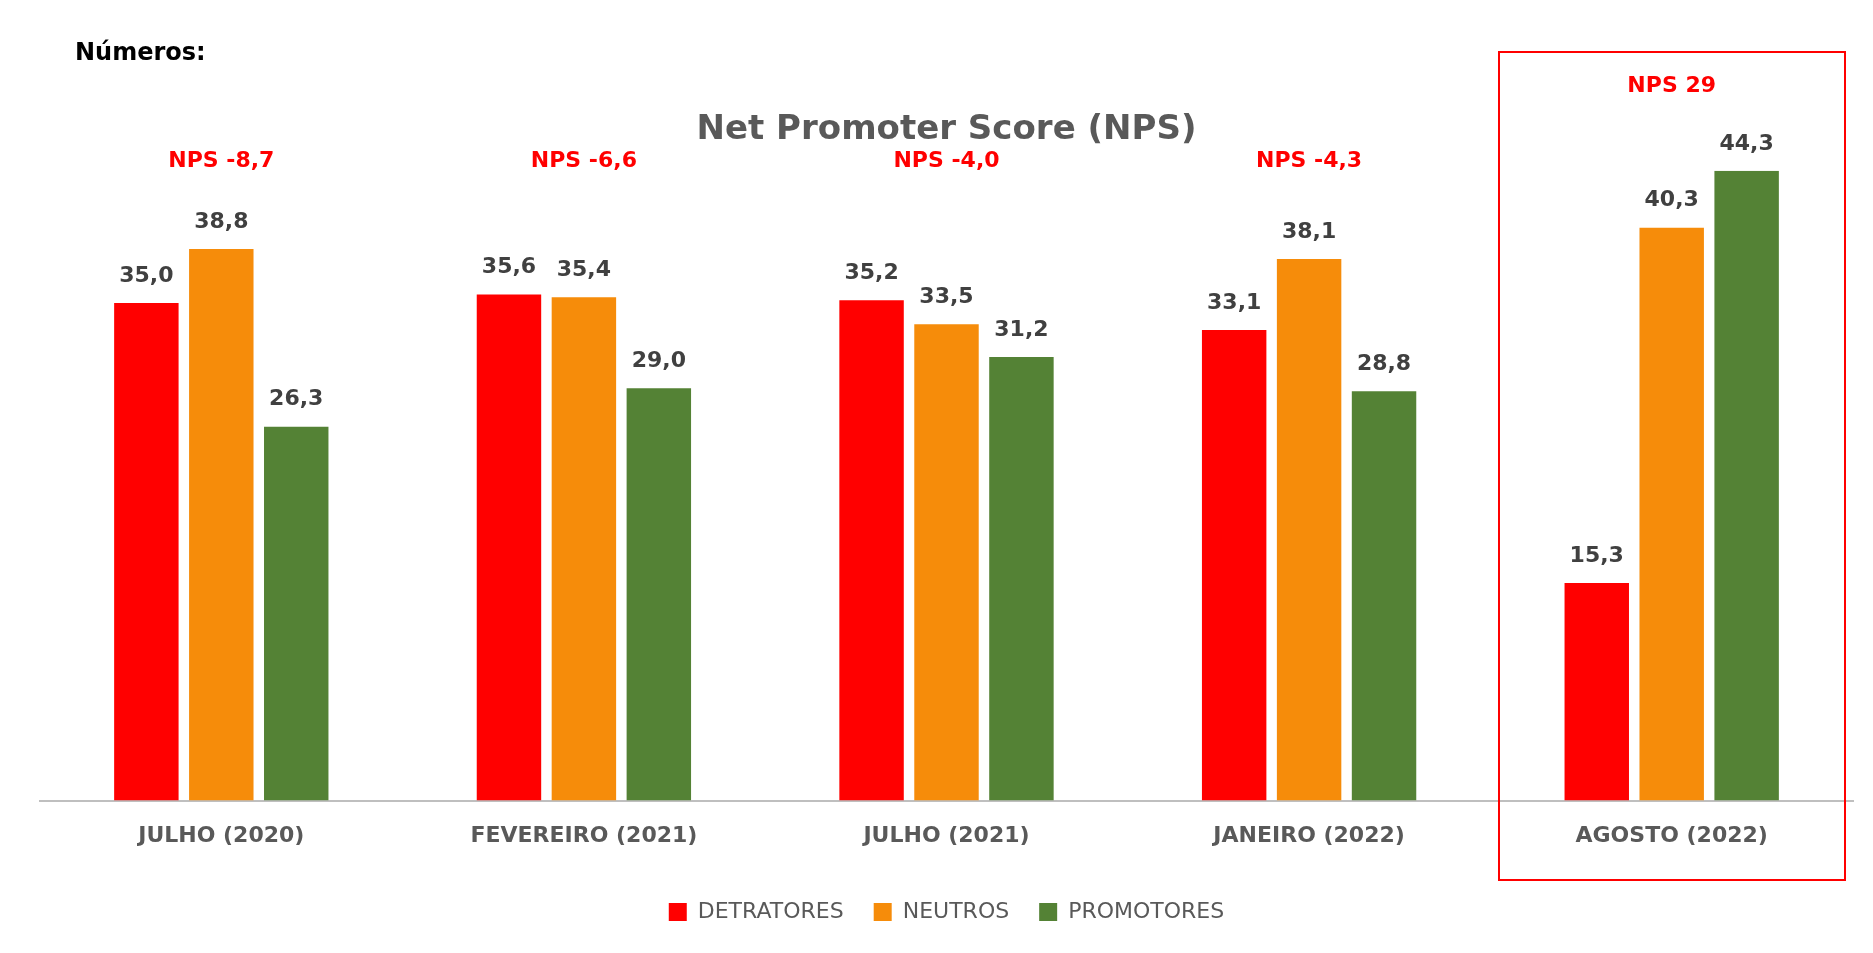 The height and width of the screenshot is (953, 1873). What do you see at coordinates (509, 266) in the screenshot?
I see `data-label: 35,6` at bounding box center [509, 266].